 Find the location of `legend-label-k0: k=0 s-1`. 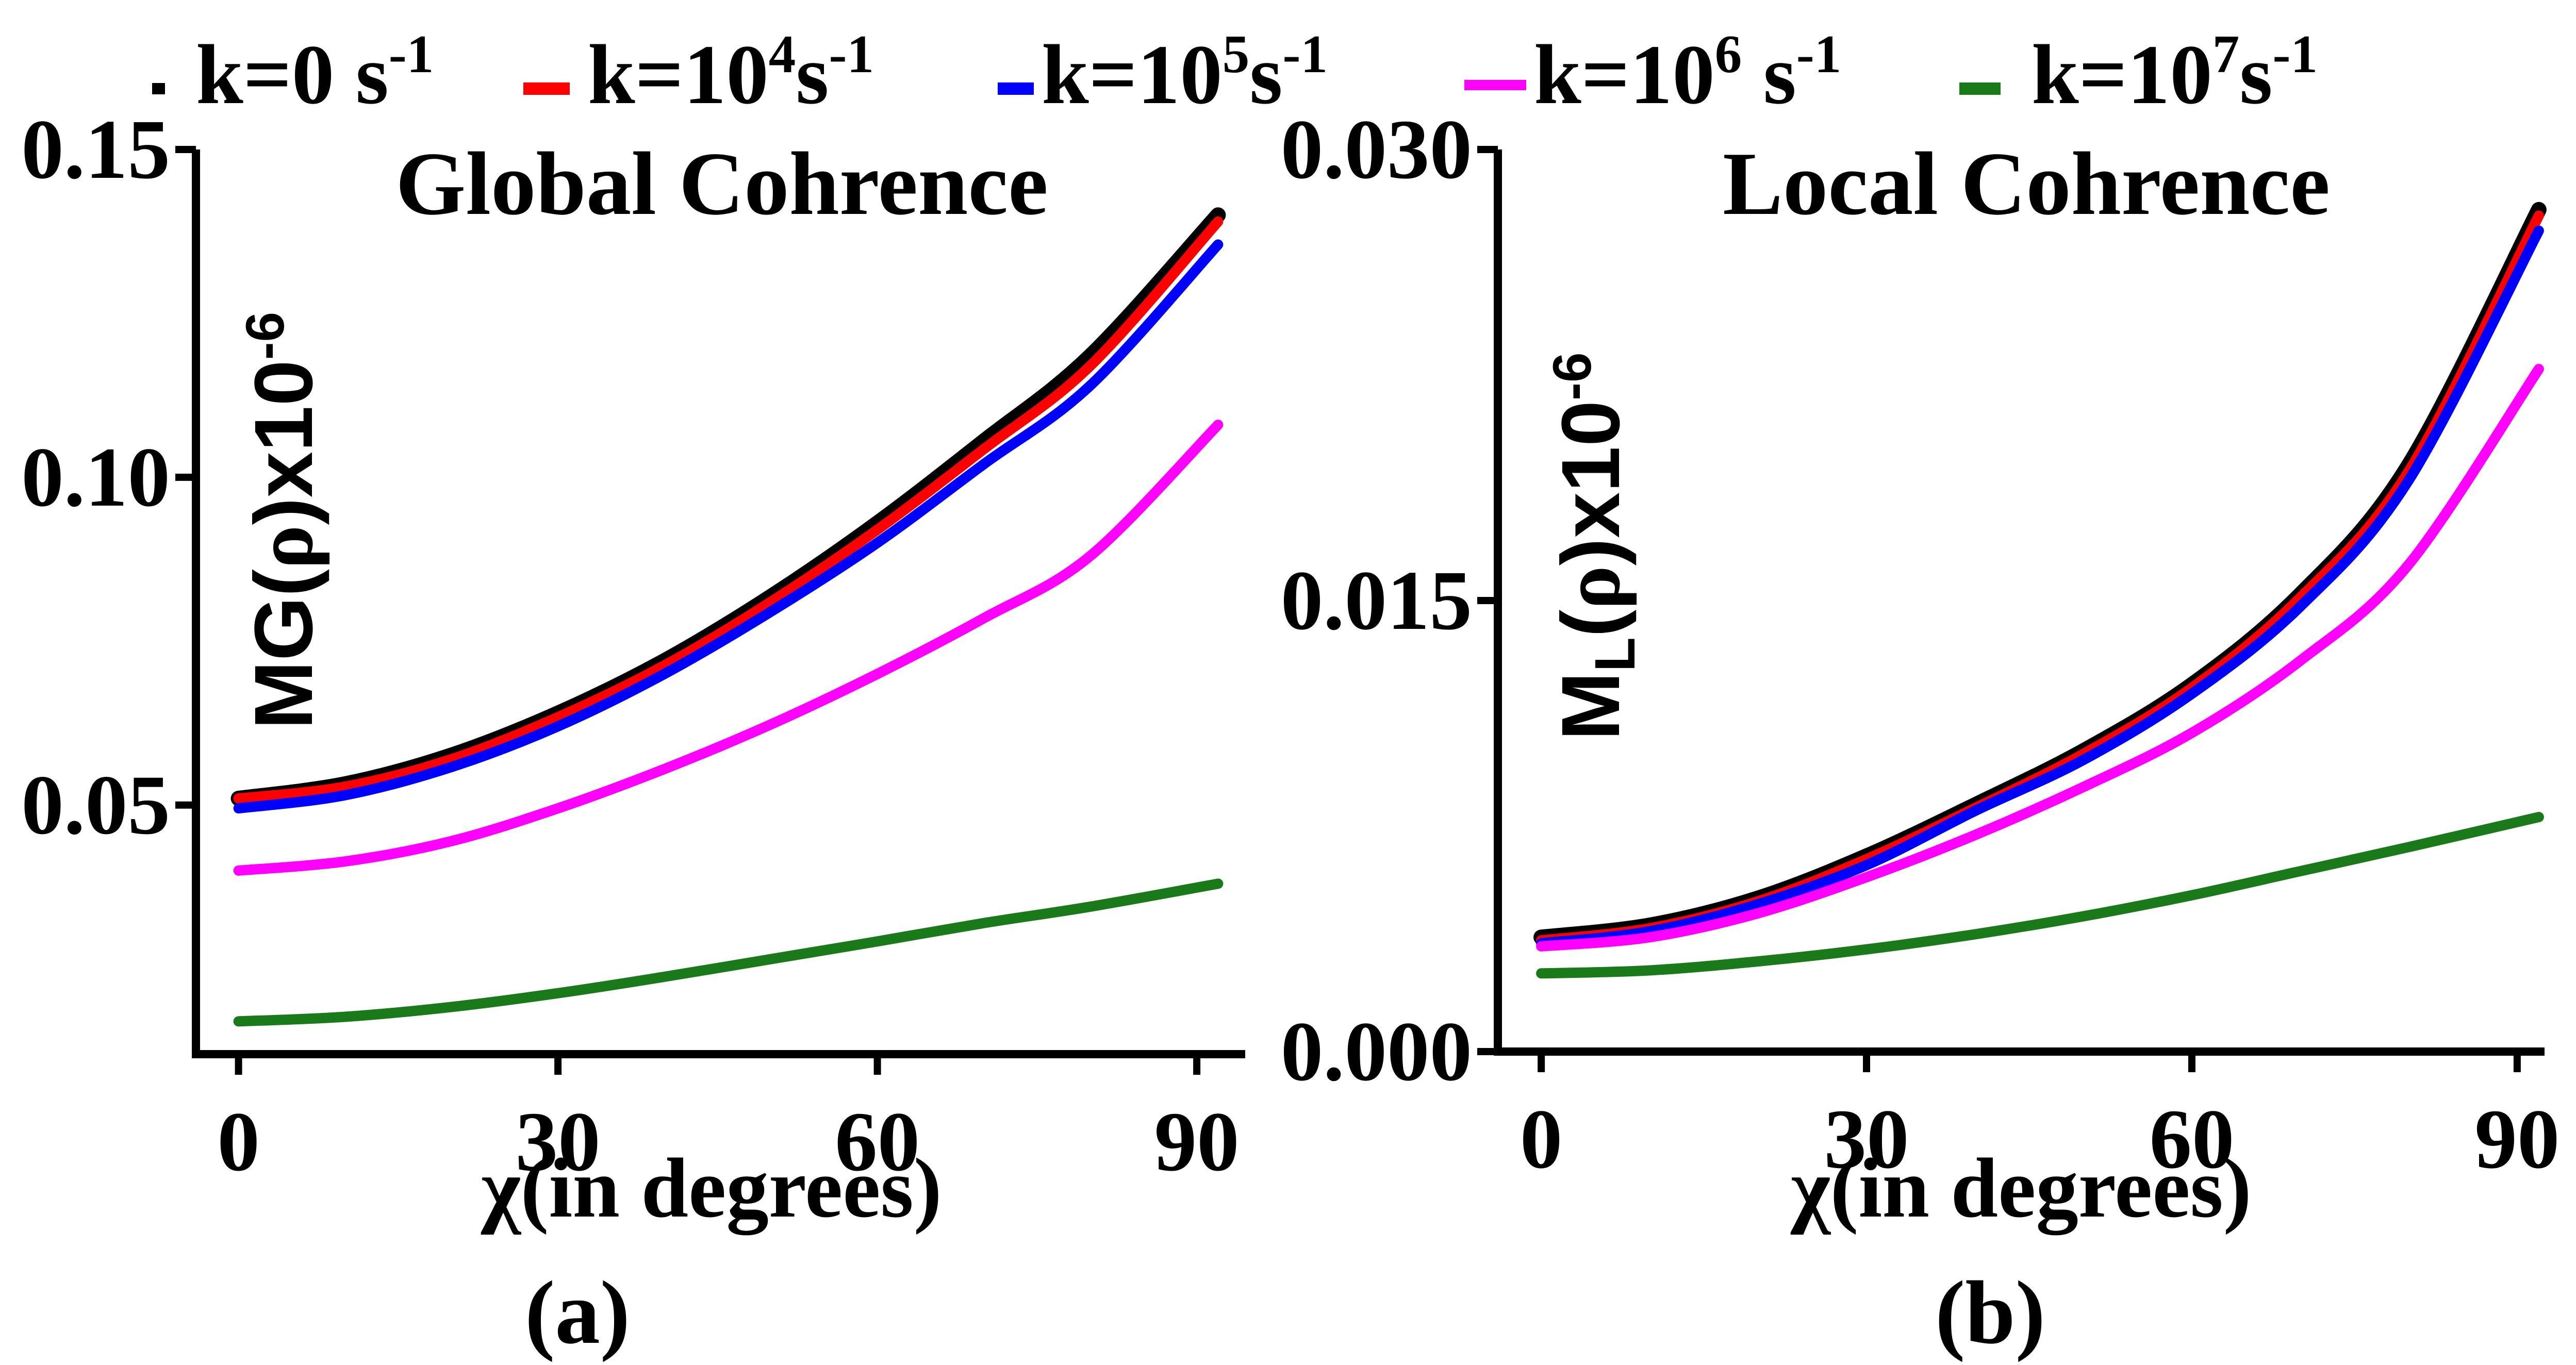

legend-label-k0: k=0 s-1 is located at coordinates (315, 73).